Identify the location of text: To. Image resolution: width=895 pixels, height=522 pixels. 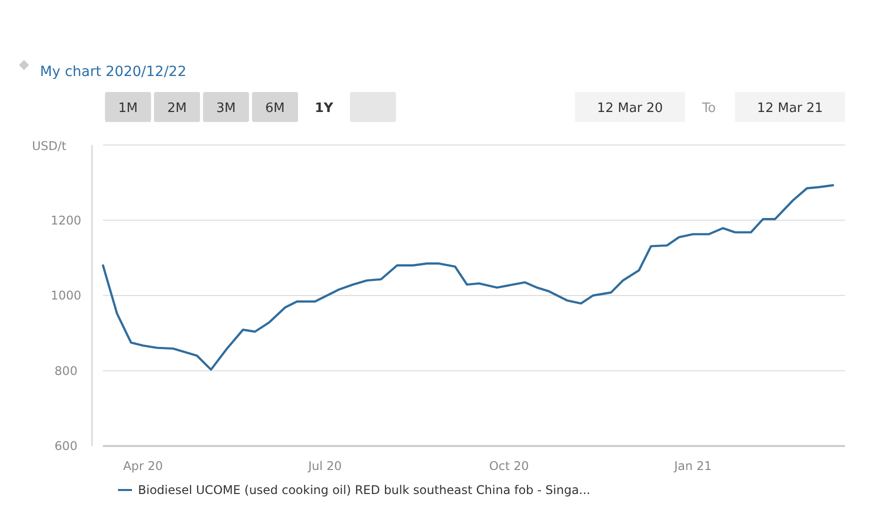
(708, 108).